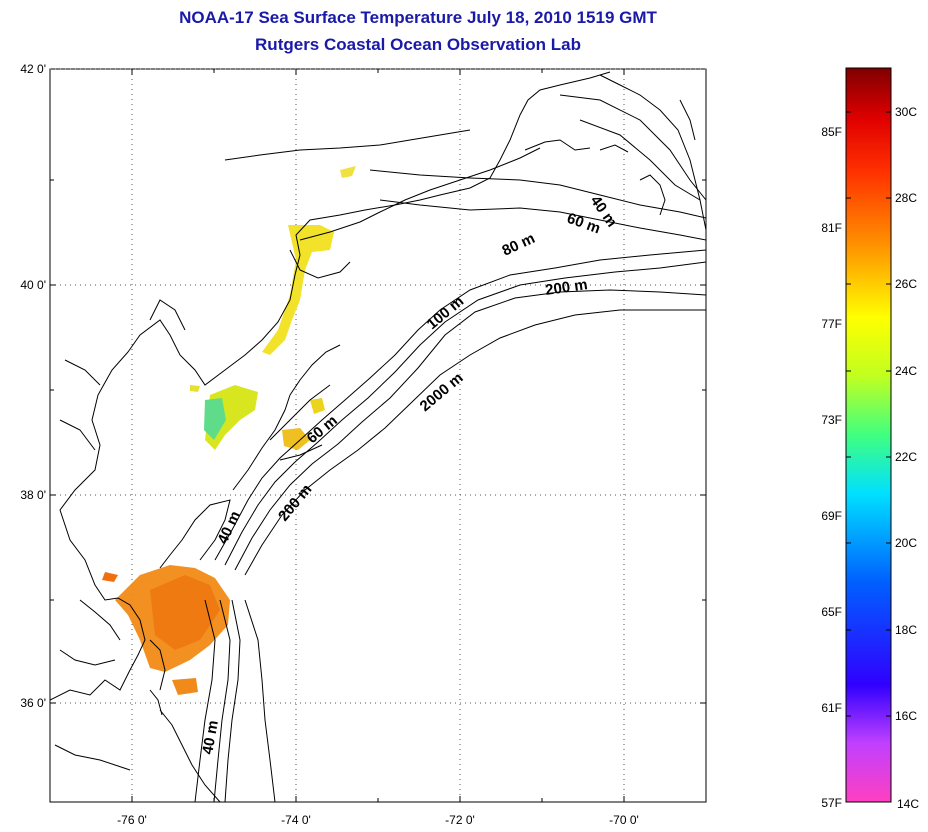 The width and height of the screenshot is (928, 832). I want to click on colorbar-f-61: 61F, so click(831, 708).